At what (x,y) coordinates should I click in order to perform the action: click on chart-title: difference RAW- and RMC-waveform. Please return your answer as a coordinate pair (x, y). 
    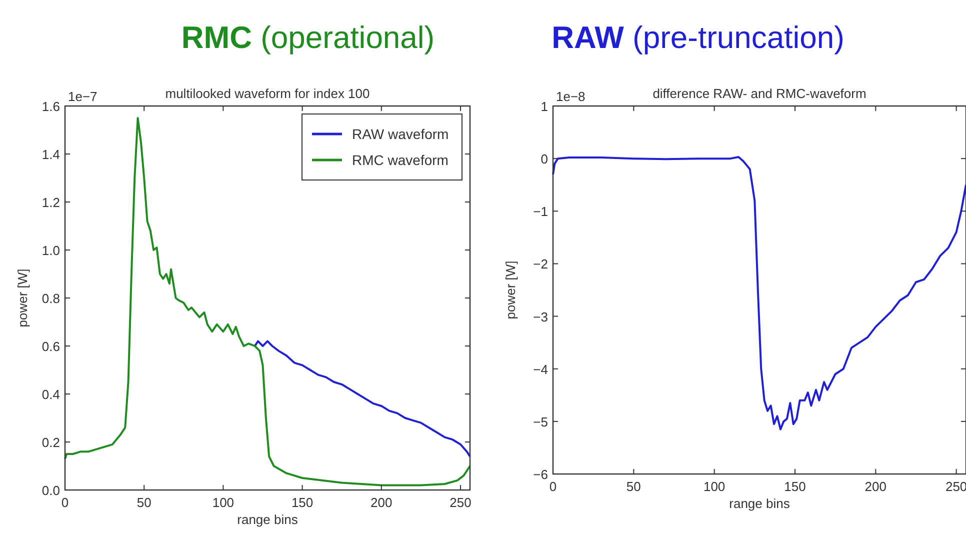
    Looking at the image, I should click on (759, 93).